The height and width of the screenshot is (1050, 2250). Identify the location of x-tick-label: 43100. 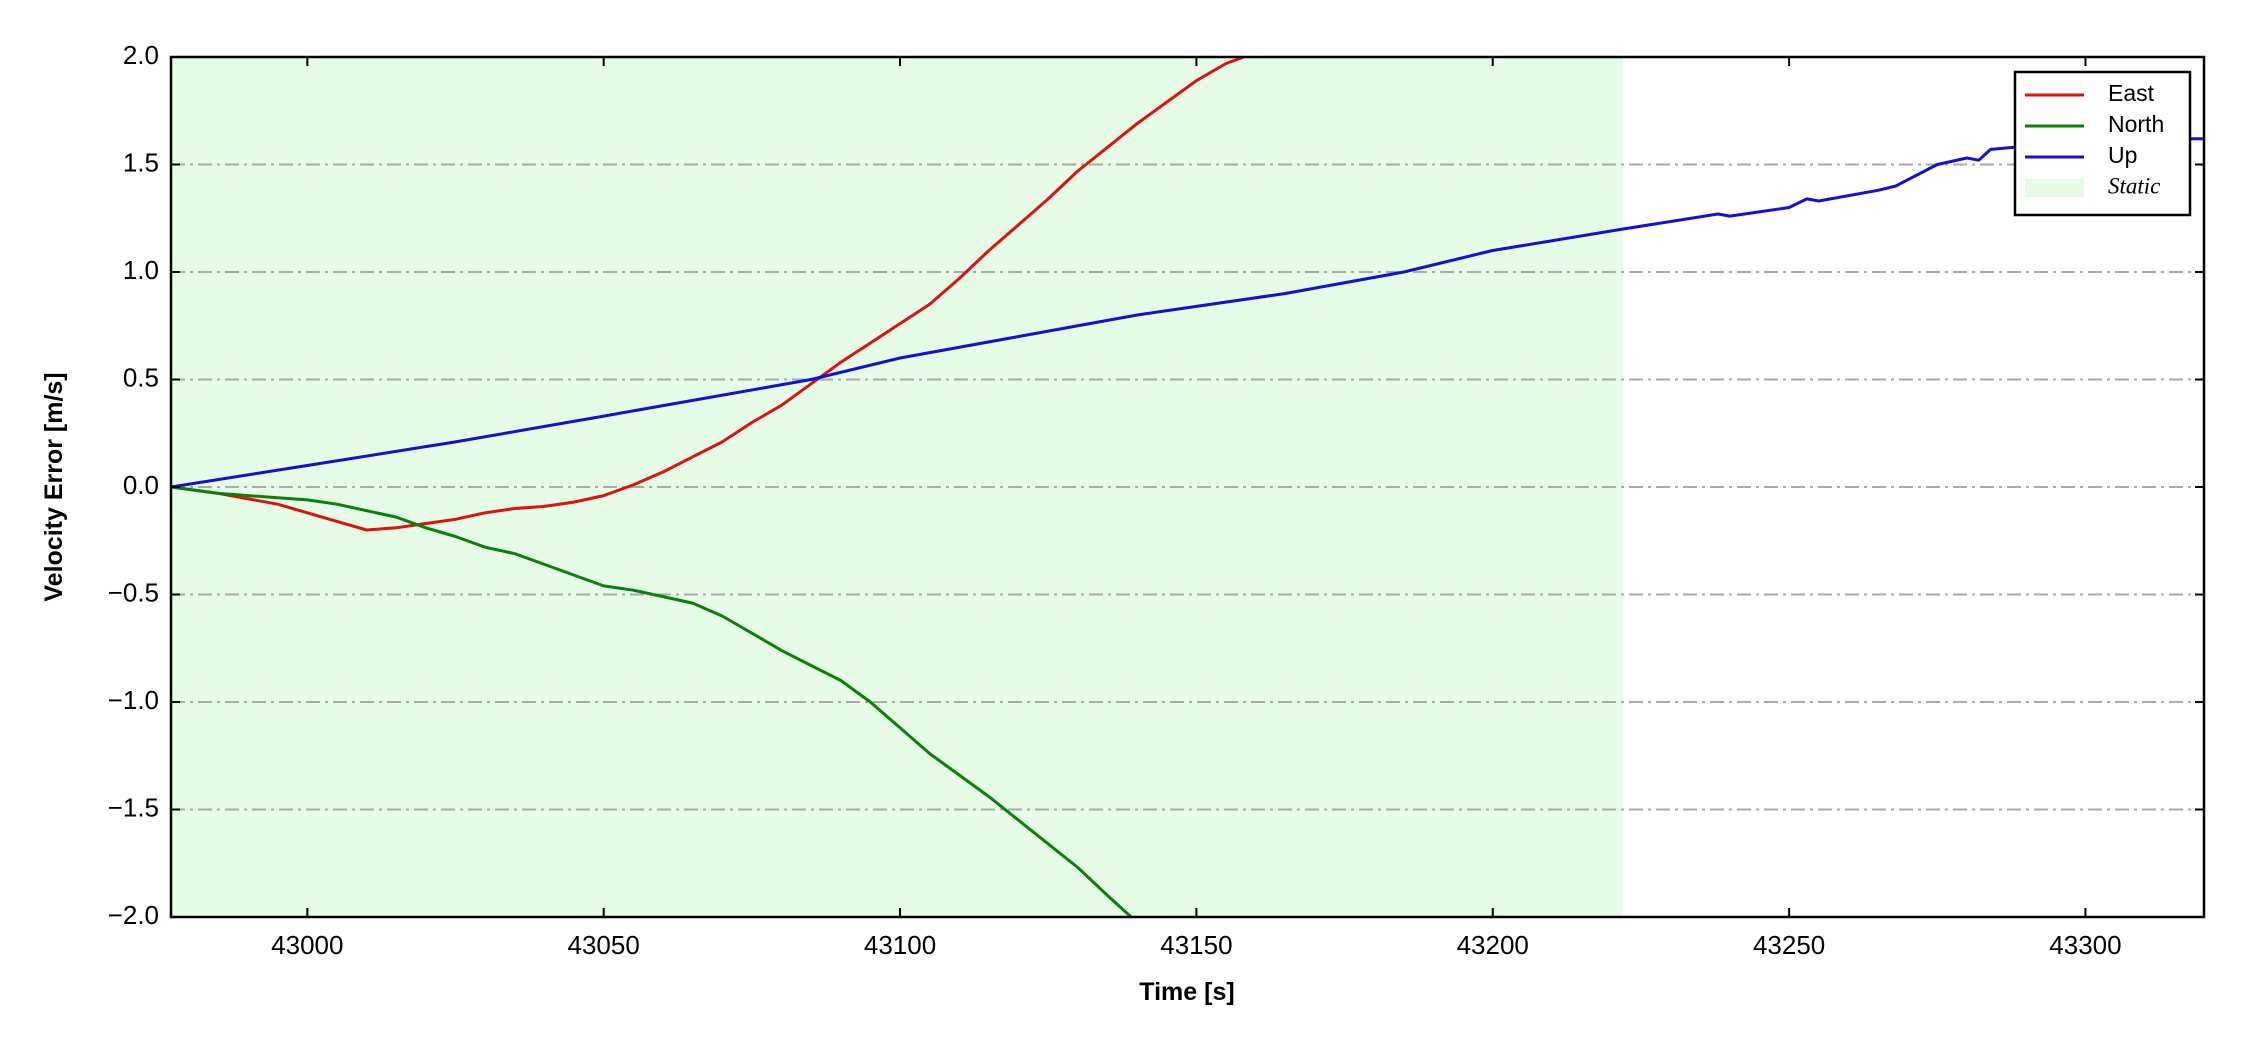
(900, 945).